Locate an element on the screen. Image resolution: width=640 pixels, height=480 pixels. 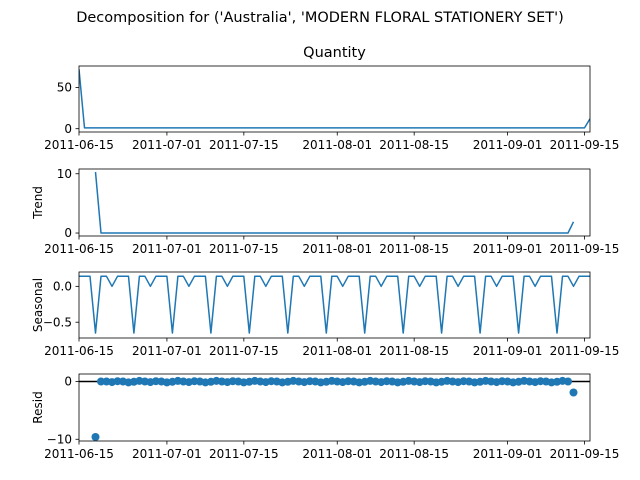
y-tick-label: 10 is located at coordinates (64, 174).